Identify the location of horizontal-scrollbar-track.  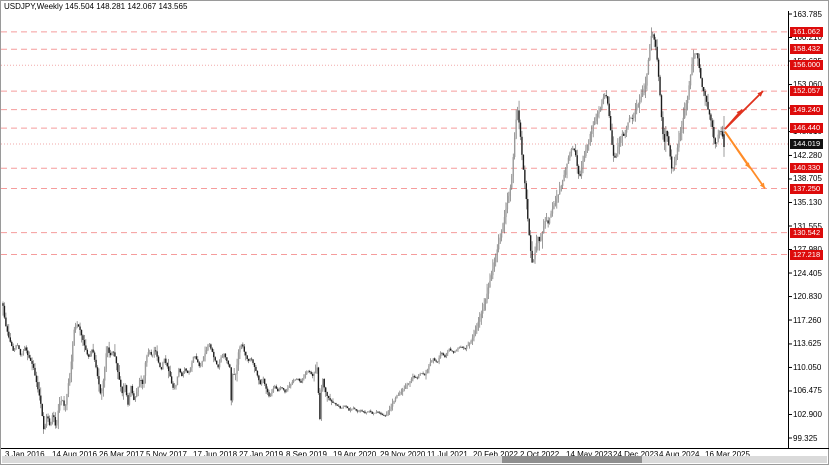
(414, 459).